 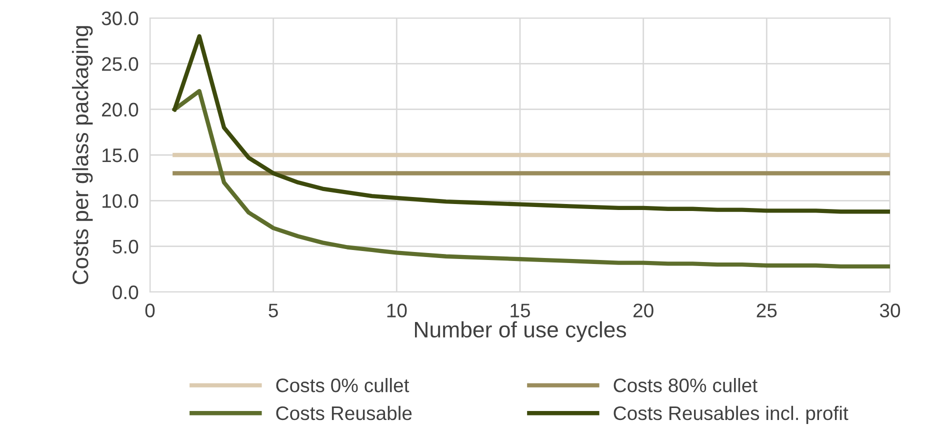 What do you see at coordinates (120, 18) in the screenshot?
I see `y-tick-label: 30.0` at bounding box center [120, 18].